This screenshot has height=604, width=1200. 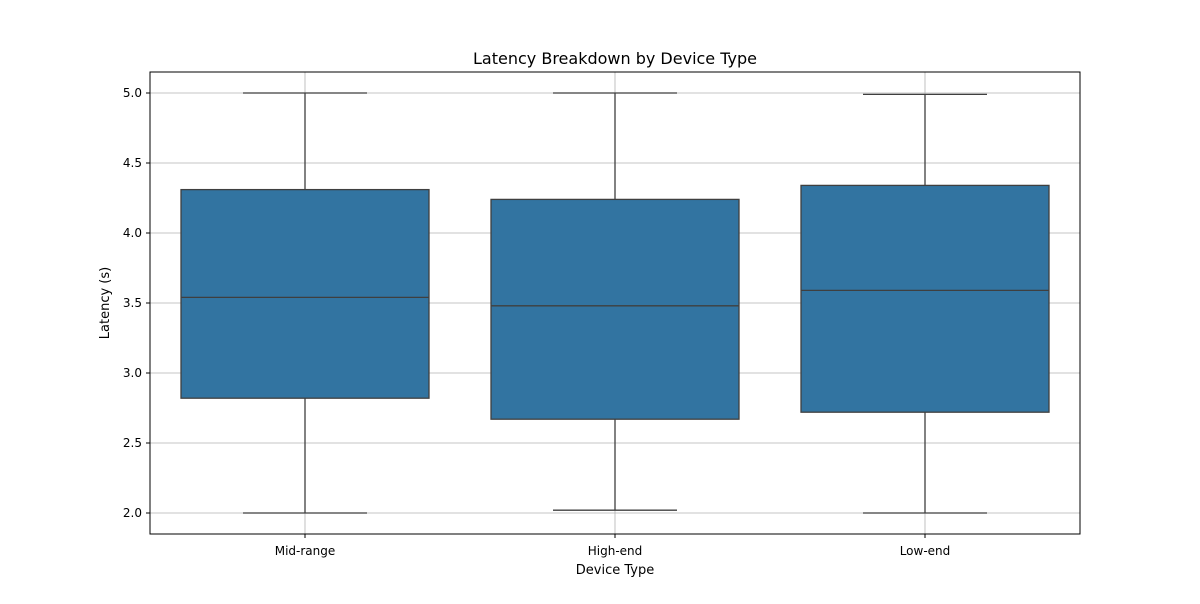 I want to click on box-low-end, so click(x=925, y=303).